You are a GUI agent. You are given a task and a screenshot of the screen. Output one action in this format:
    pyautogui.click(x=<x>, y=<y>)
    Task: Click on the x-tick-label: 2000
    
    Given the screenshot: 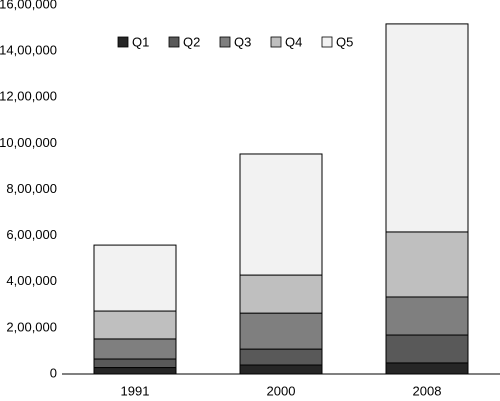 What is the action you would take?
    pyautogui.click(x=281, y=390)
    